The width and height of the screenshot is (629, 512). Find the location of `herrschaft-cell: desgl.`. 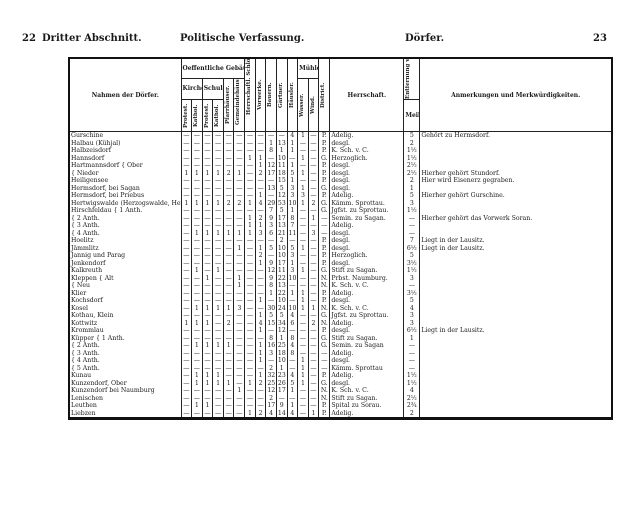

herrschaft-cell: desgl. is located at coordinates (366, 301).